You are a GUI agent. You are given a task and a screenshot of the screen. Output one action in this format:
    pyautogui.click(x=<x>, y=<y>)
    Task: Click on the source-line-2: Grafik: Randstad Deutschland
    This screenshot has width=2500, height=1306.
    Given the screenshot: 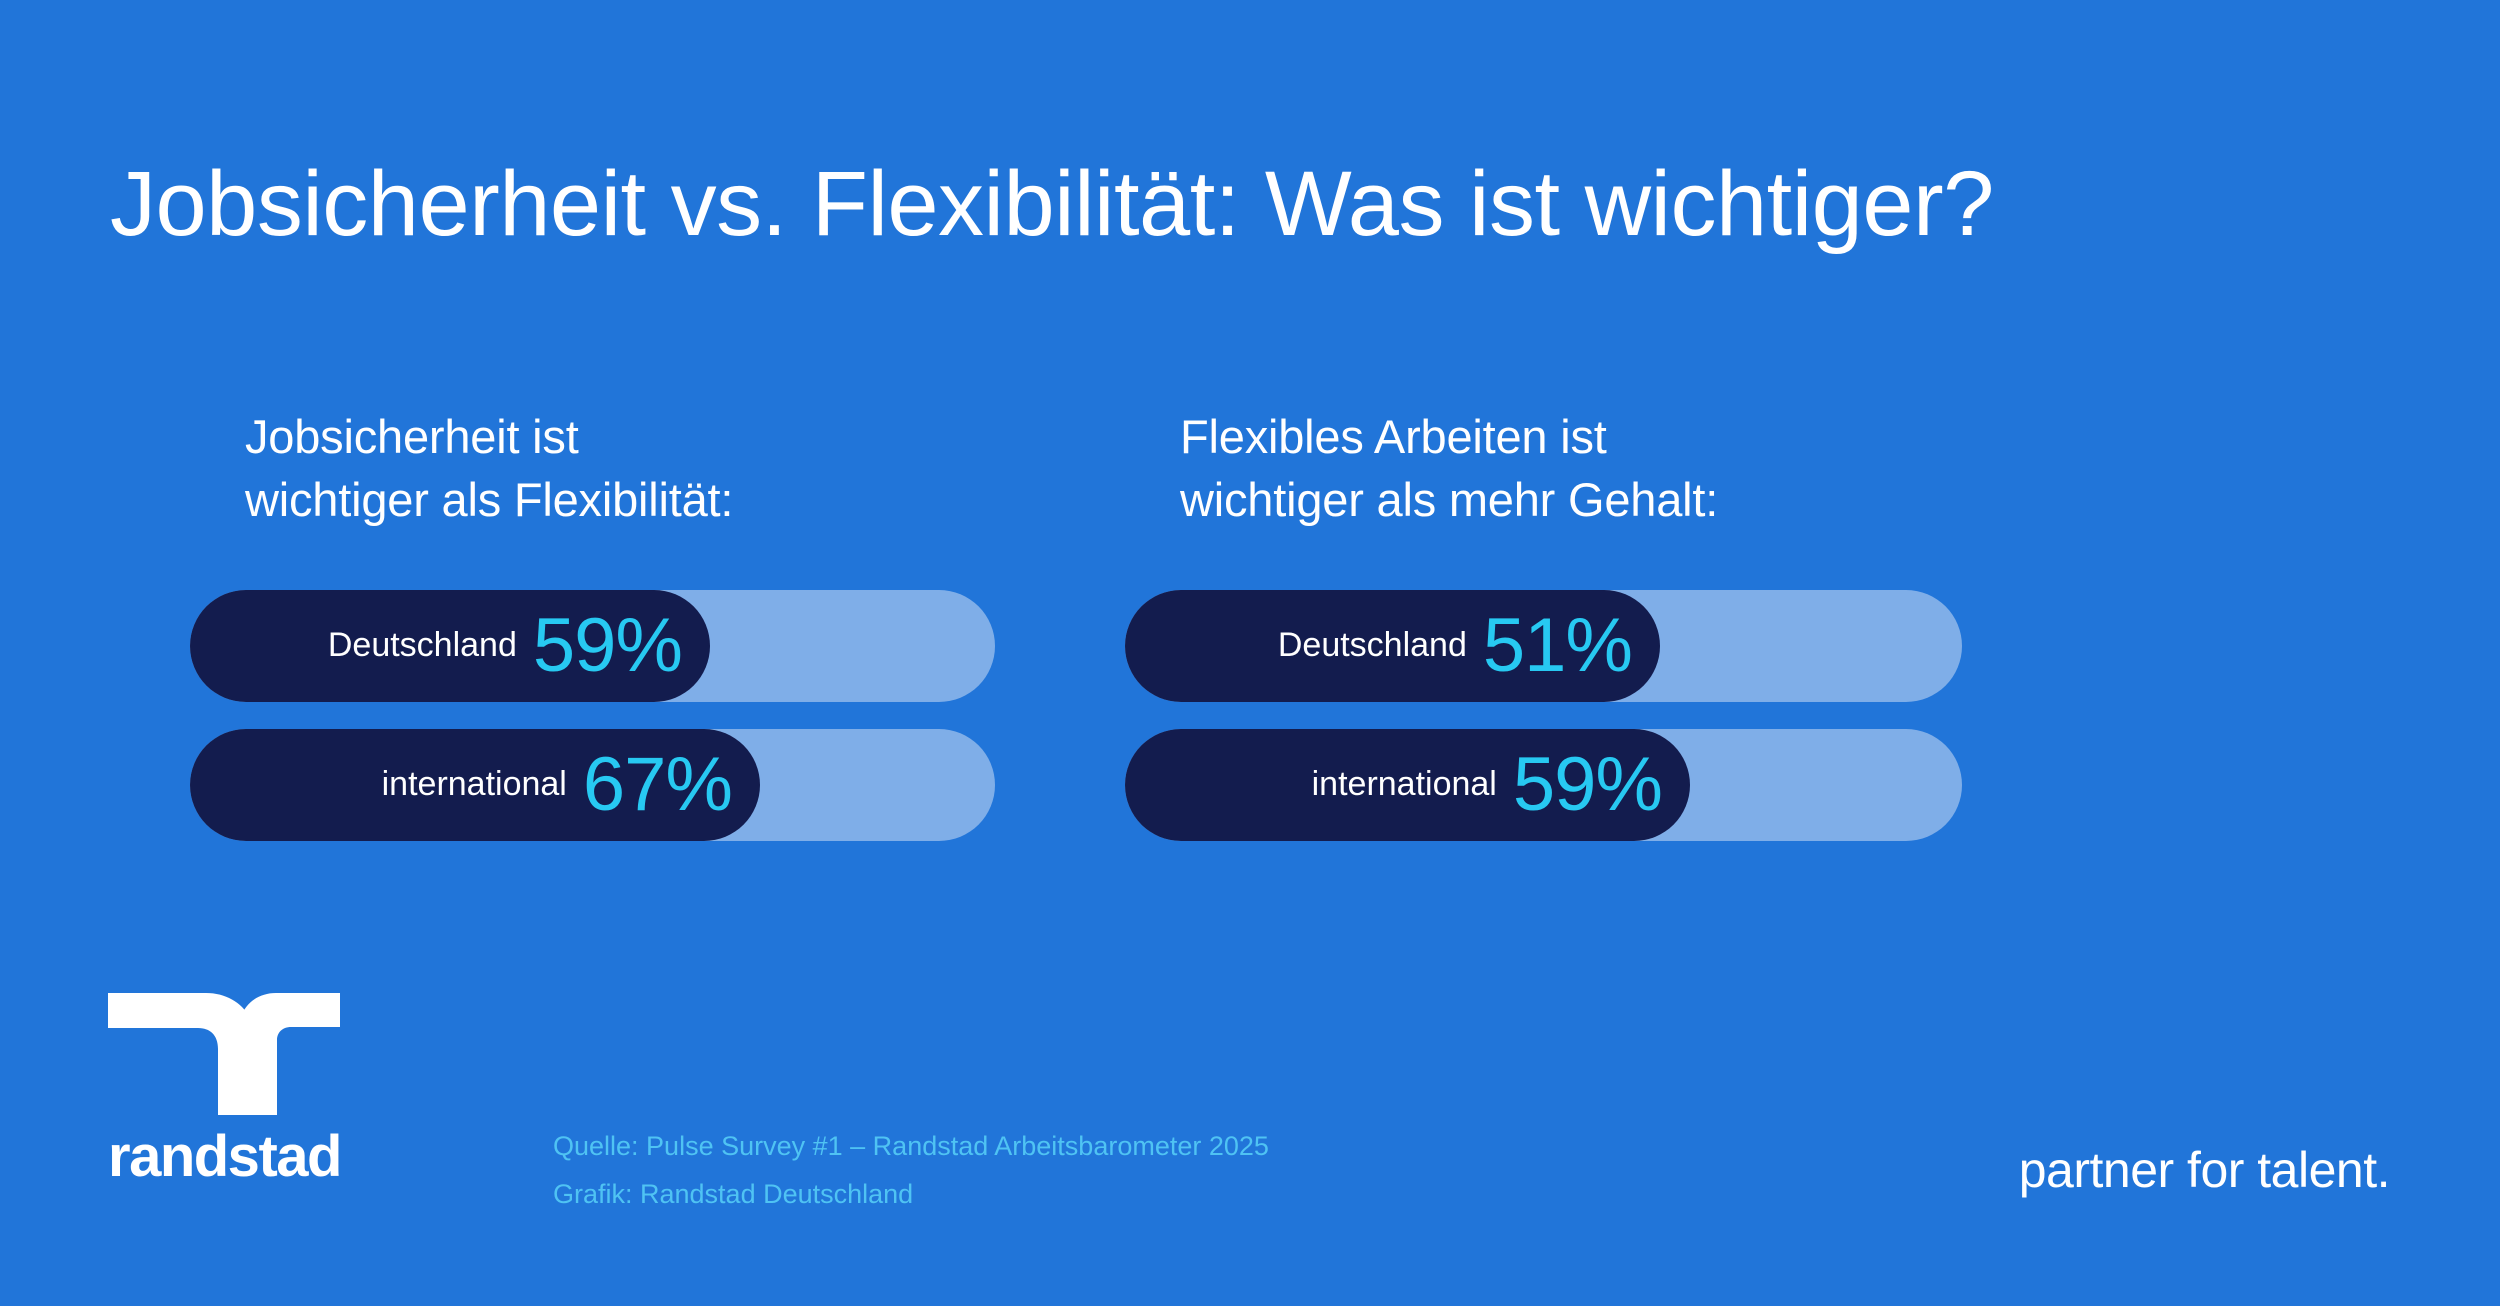 What is the action you would take?
    pyautogui.click(x=733, y=1194)
    